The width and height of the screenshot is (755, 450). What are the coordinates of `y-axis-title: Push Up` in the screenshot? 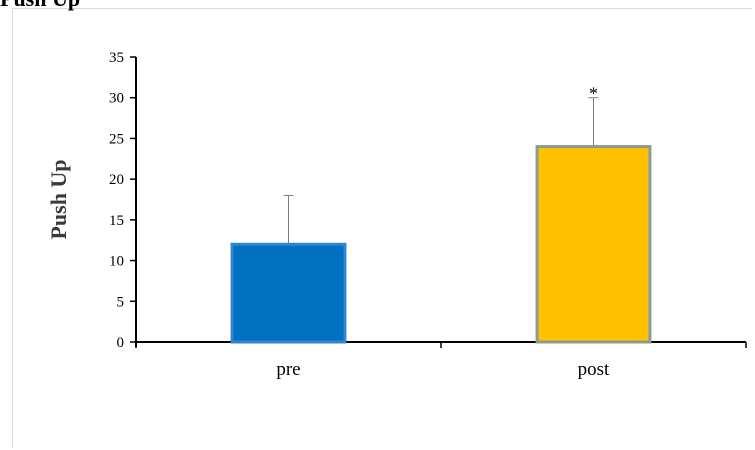 It's located at (58, 199).